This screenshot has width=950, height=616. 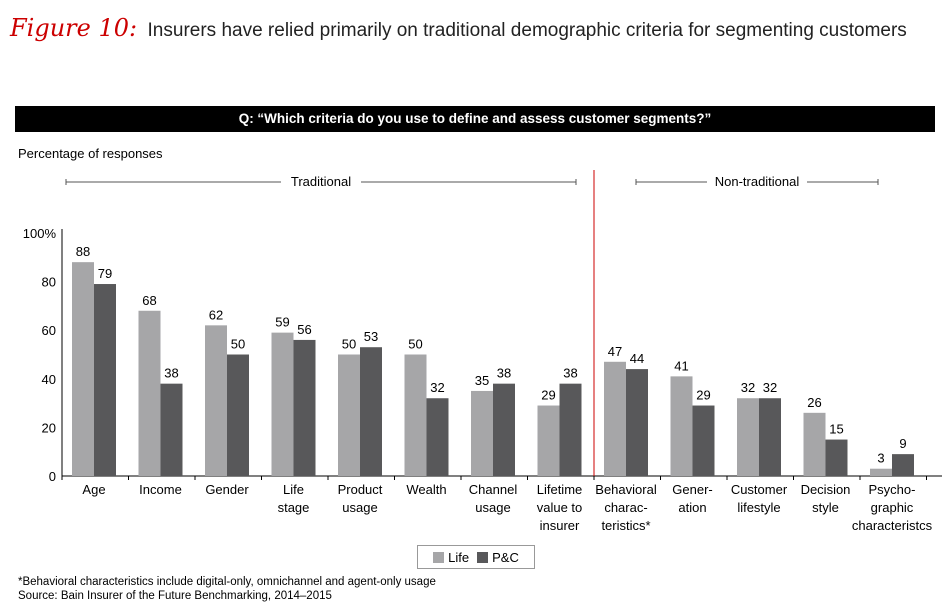 I want to click on category-label: insurer, so click(x=560, y=525).